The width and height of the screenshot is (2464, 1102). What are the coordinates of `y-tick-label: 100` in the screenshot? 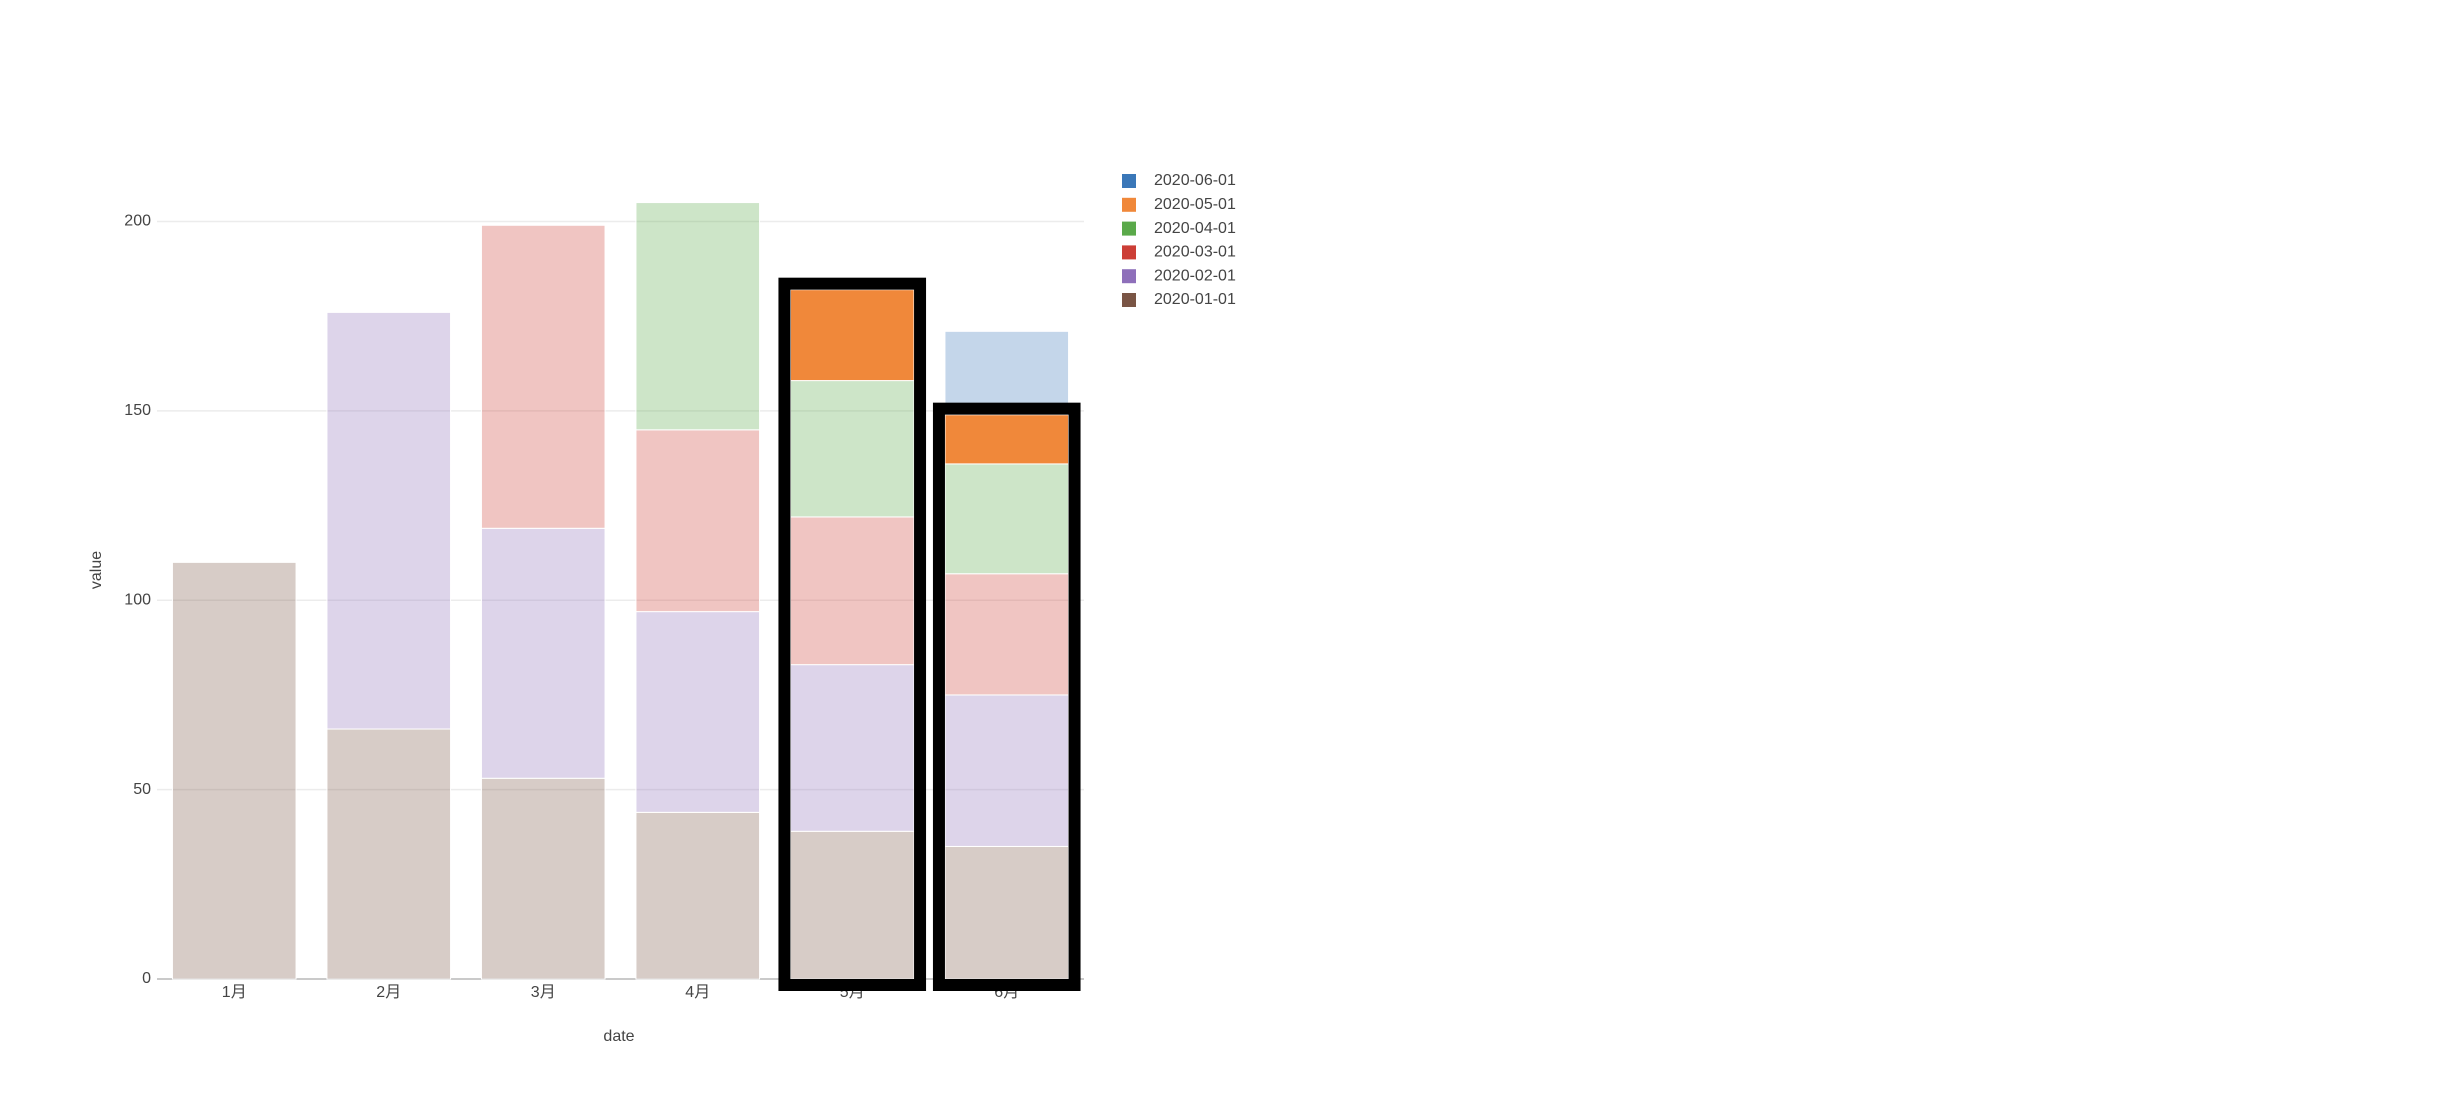 It's located at (137, 599).